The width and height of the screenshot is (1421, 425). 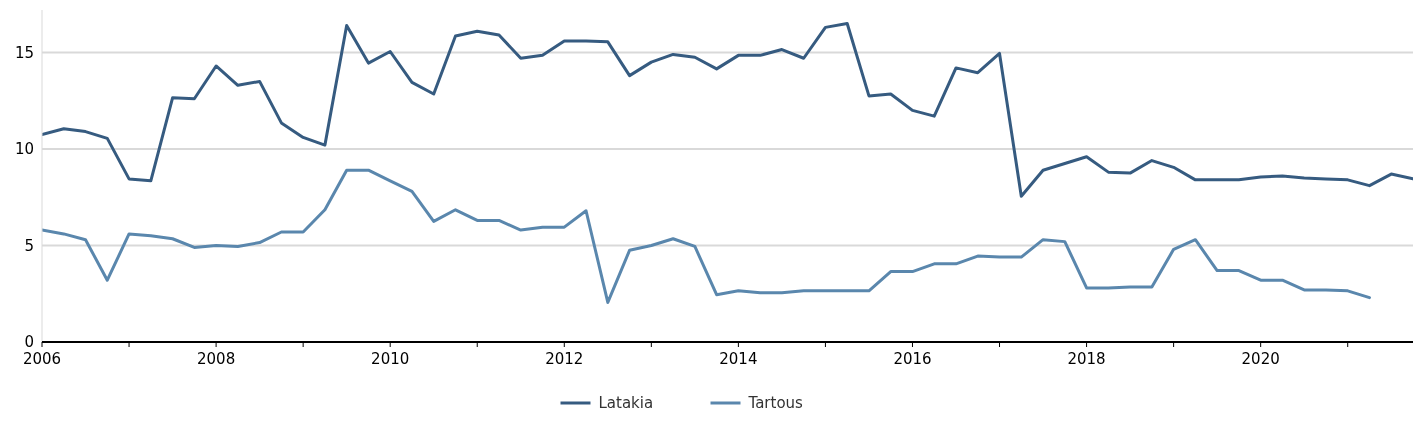 What do you see at coordinates (1260, 359) in the screenshot?
I see `x-tick-label: 2020` at bounding box center [1260, 359].